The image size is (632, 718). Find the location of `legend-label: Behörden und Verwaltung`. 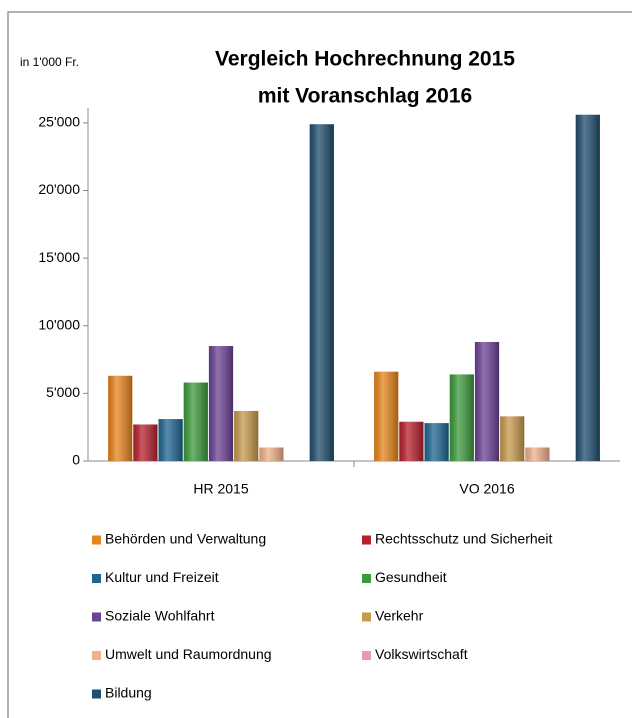

legend-label: Behörden und Verwaltung is located at coordinates (185, 539).